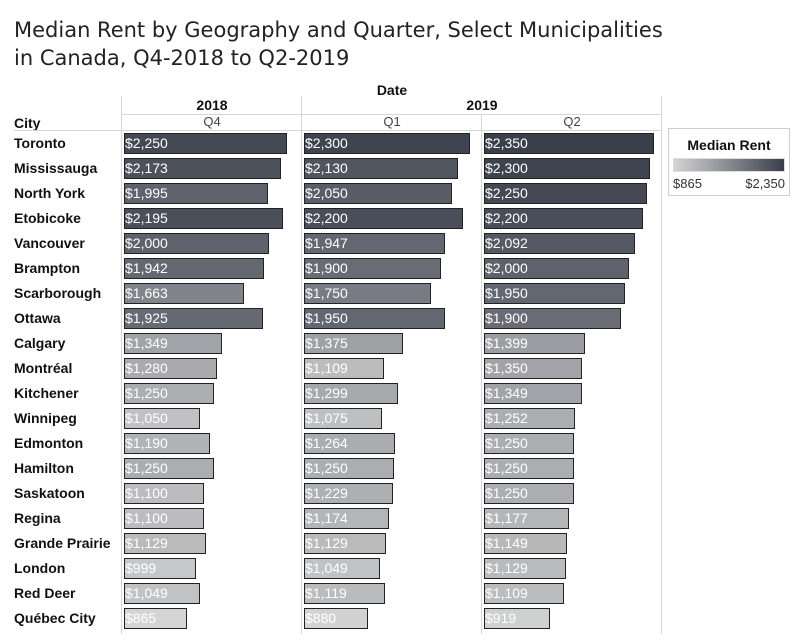  Describe the element at coordinates (353, 343) in the screenshot. I see `bar-calgary-q1` at that location.